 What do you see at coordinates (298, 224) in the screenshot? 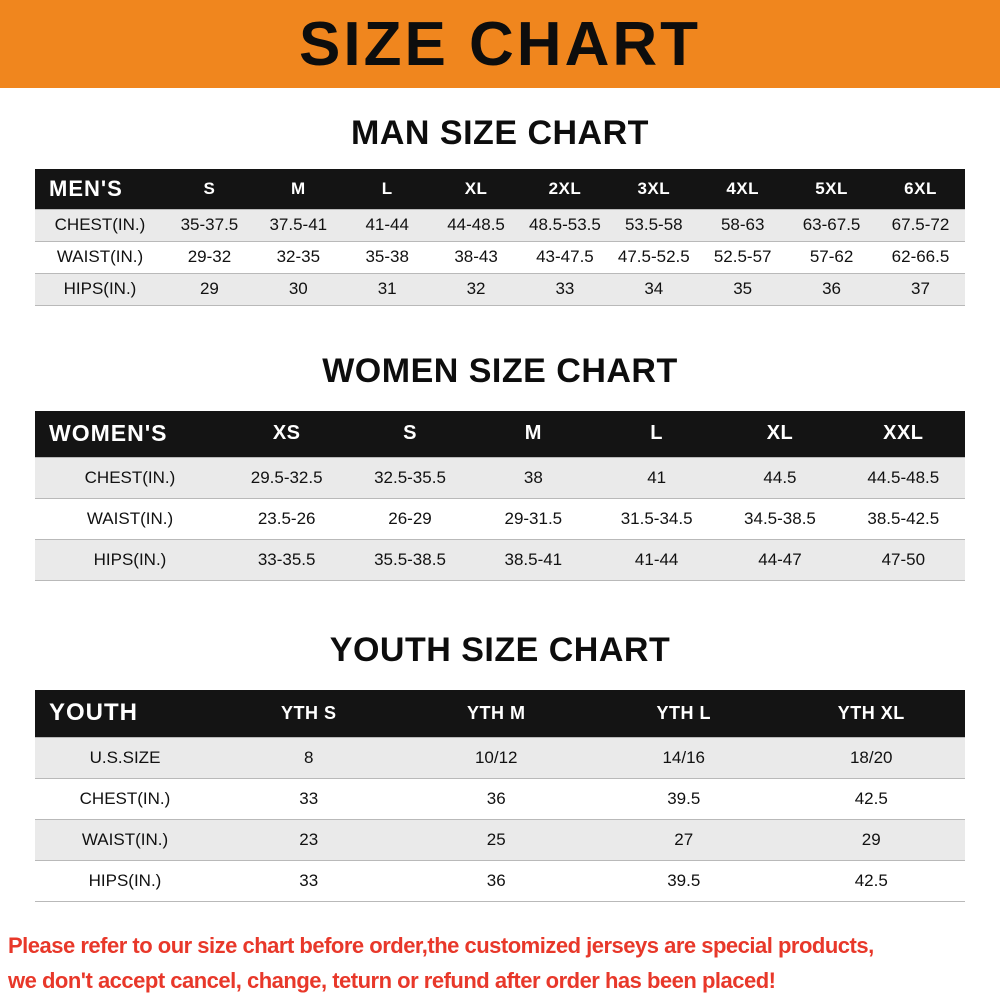
I see `size-value-cell: 37.5-41` at bounding box center [298, 224].